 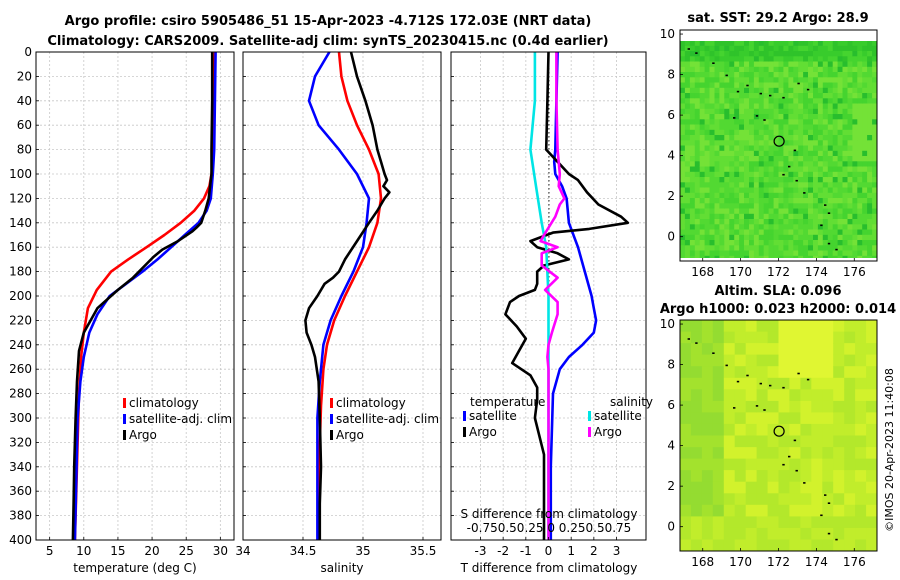 I want to click on x-tick-label: 176, so click(x=854, y=562).